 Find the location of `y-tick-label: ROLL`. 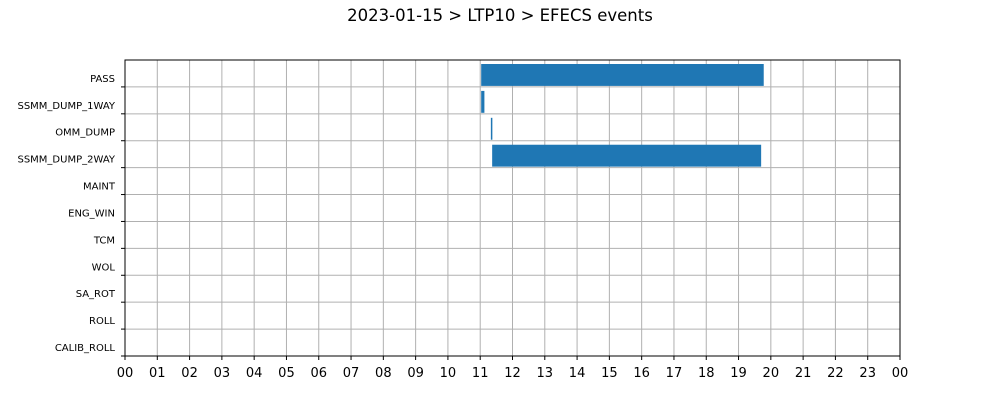

y-tick-label: ROLL is located at coordinates (102, 321).